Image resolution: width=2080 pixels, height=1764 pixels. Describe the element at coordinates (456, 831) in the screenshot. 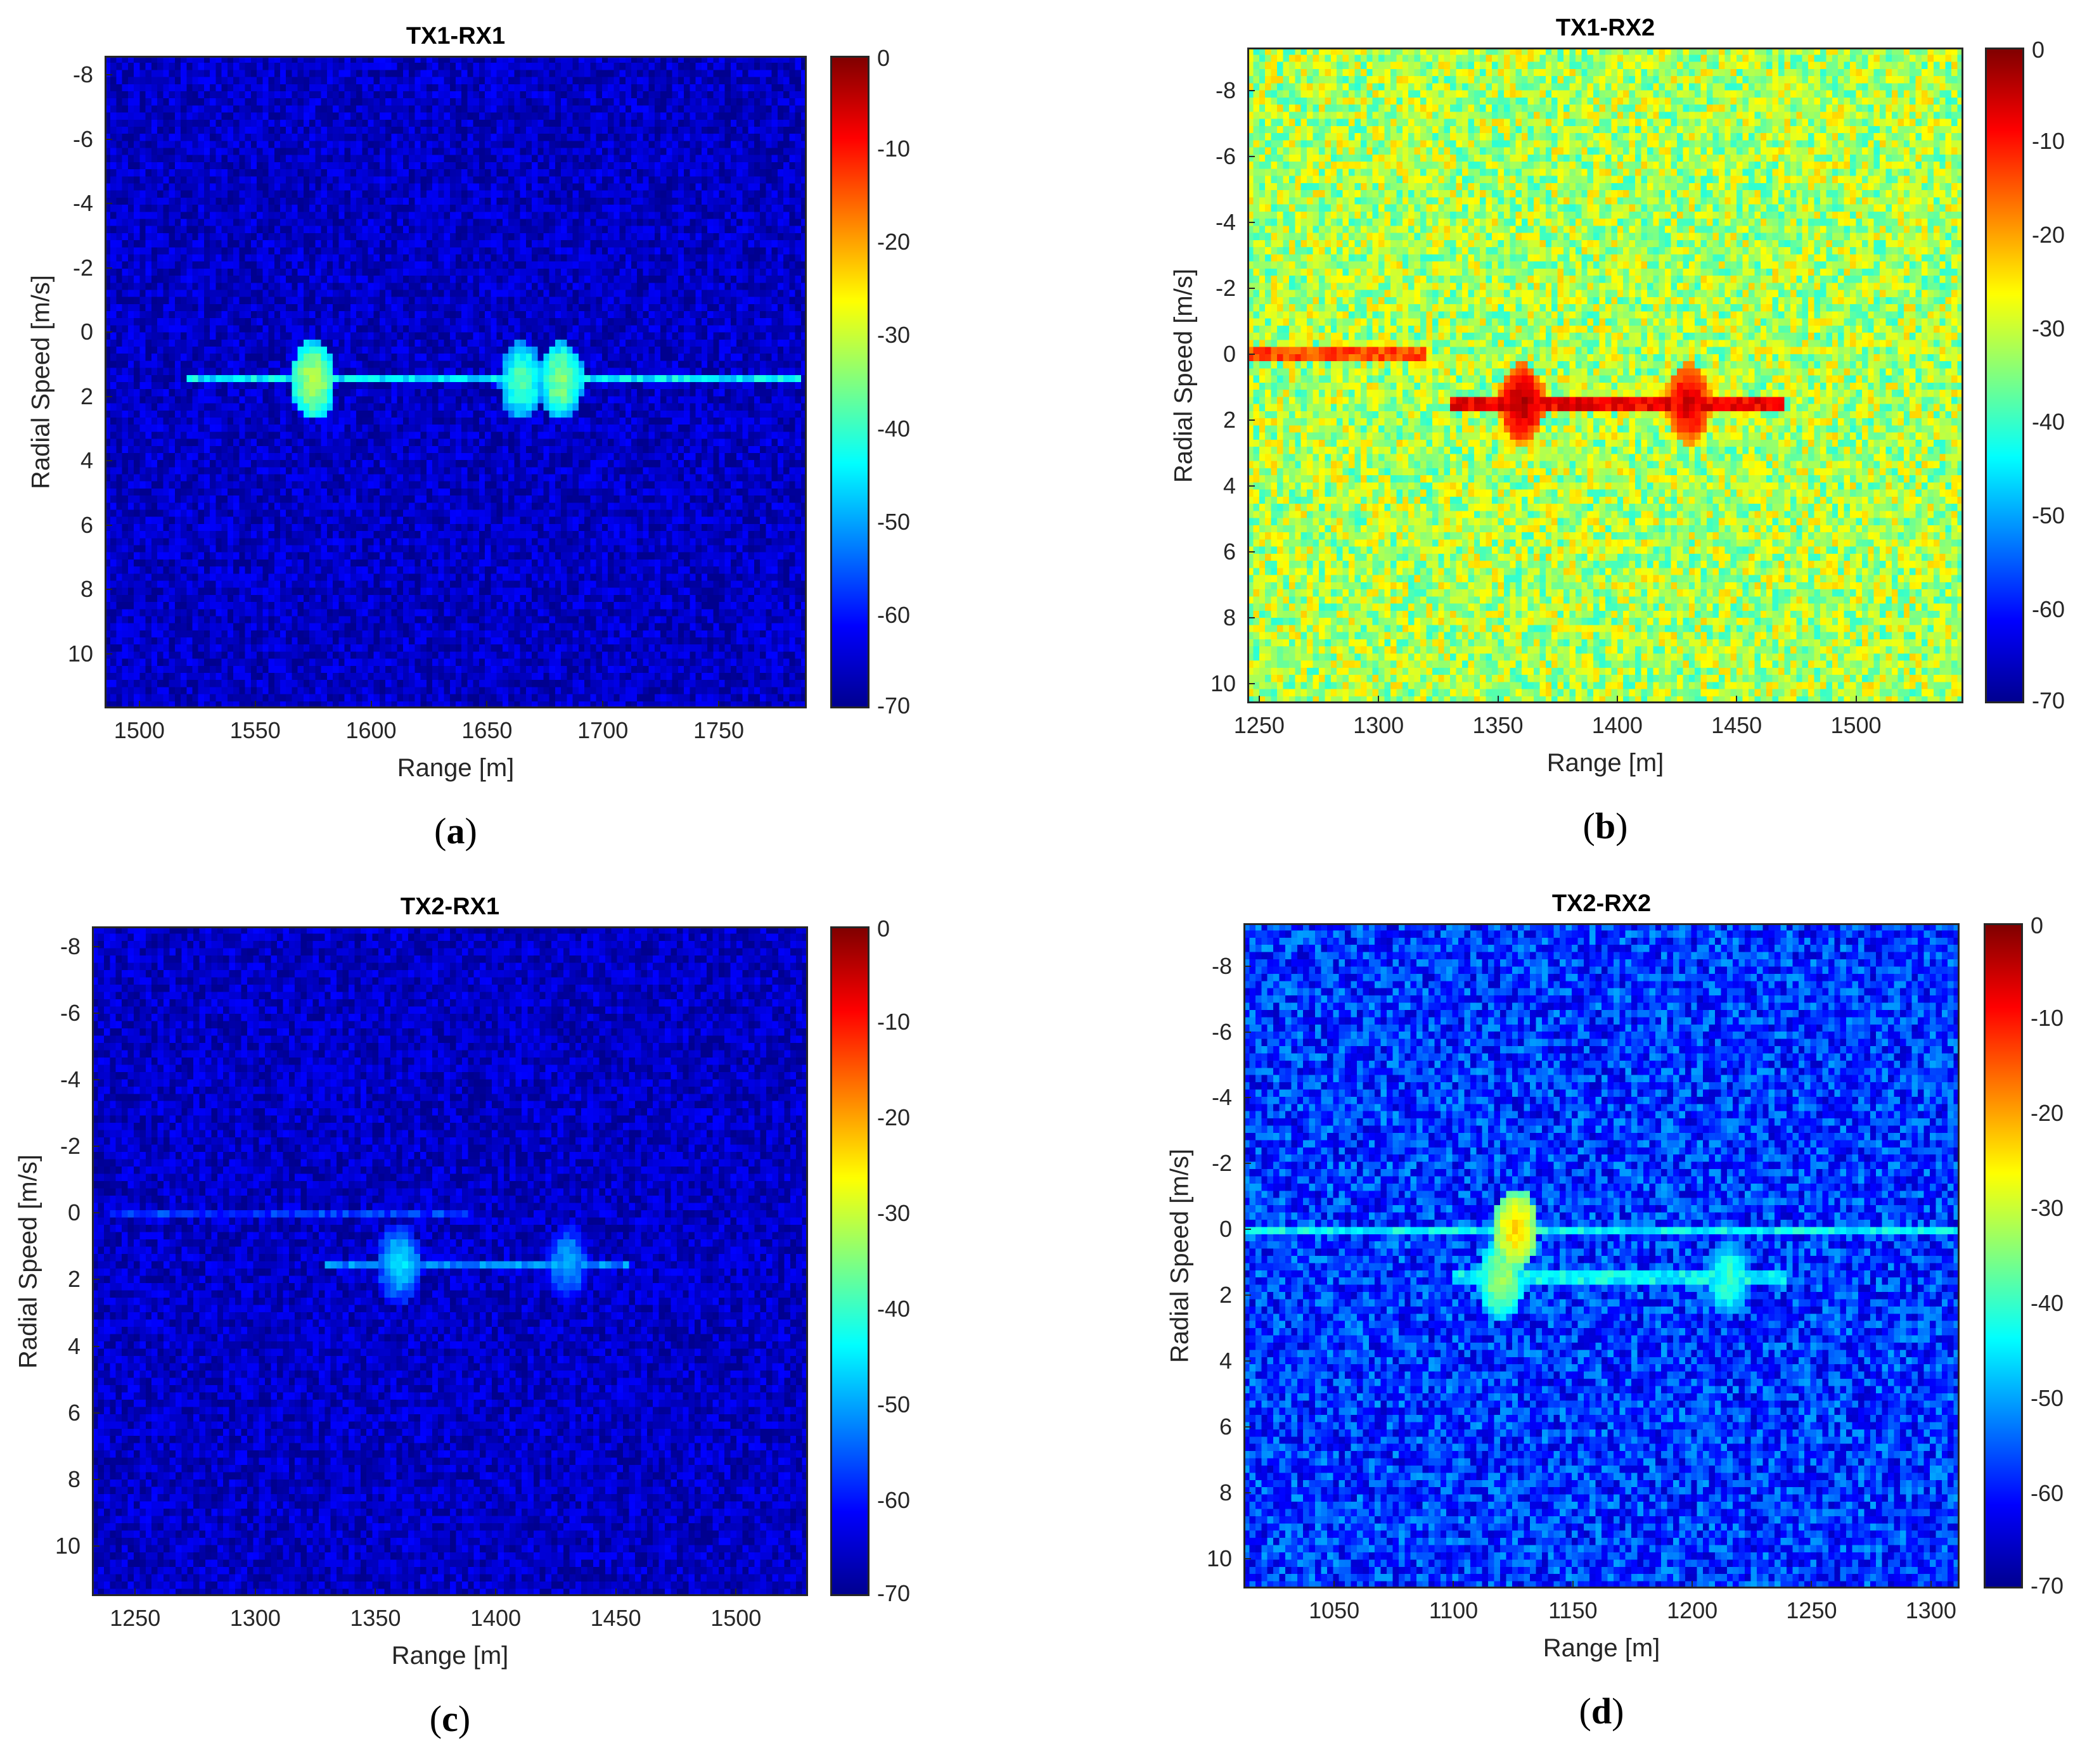

I see `subfigure-caption-a: (a)` at that location.